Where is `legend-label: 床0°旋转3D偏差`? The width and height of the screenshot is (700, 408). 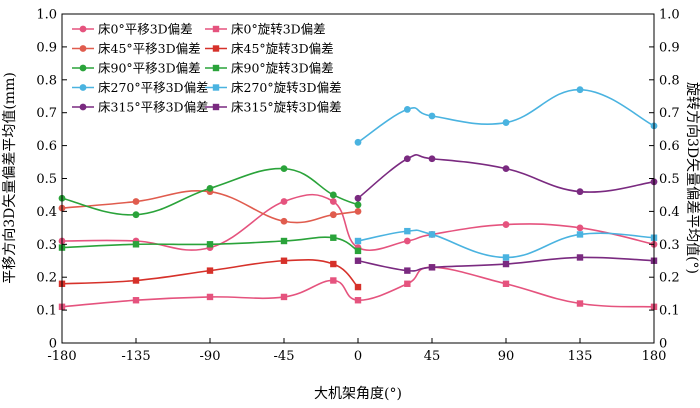
legend-label: 床0°旋转3D偏差 is located at coordinates (278, 29).